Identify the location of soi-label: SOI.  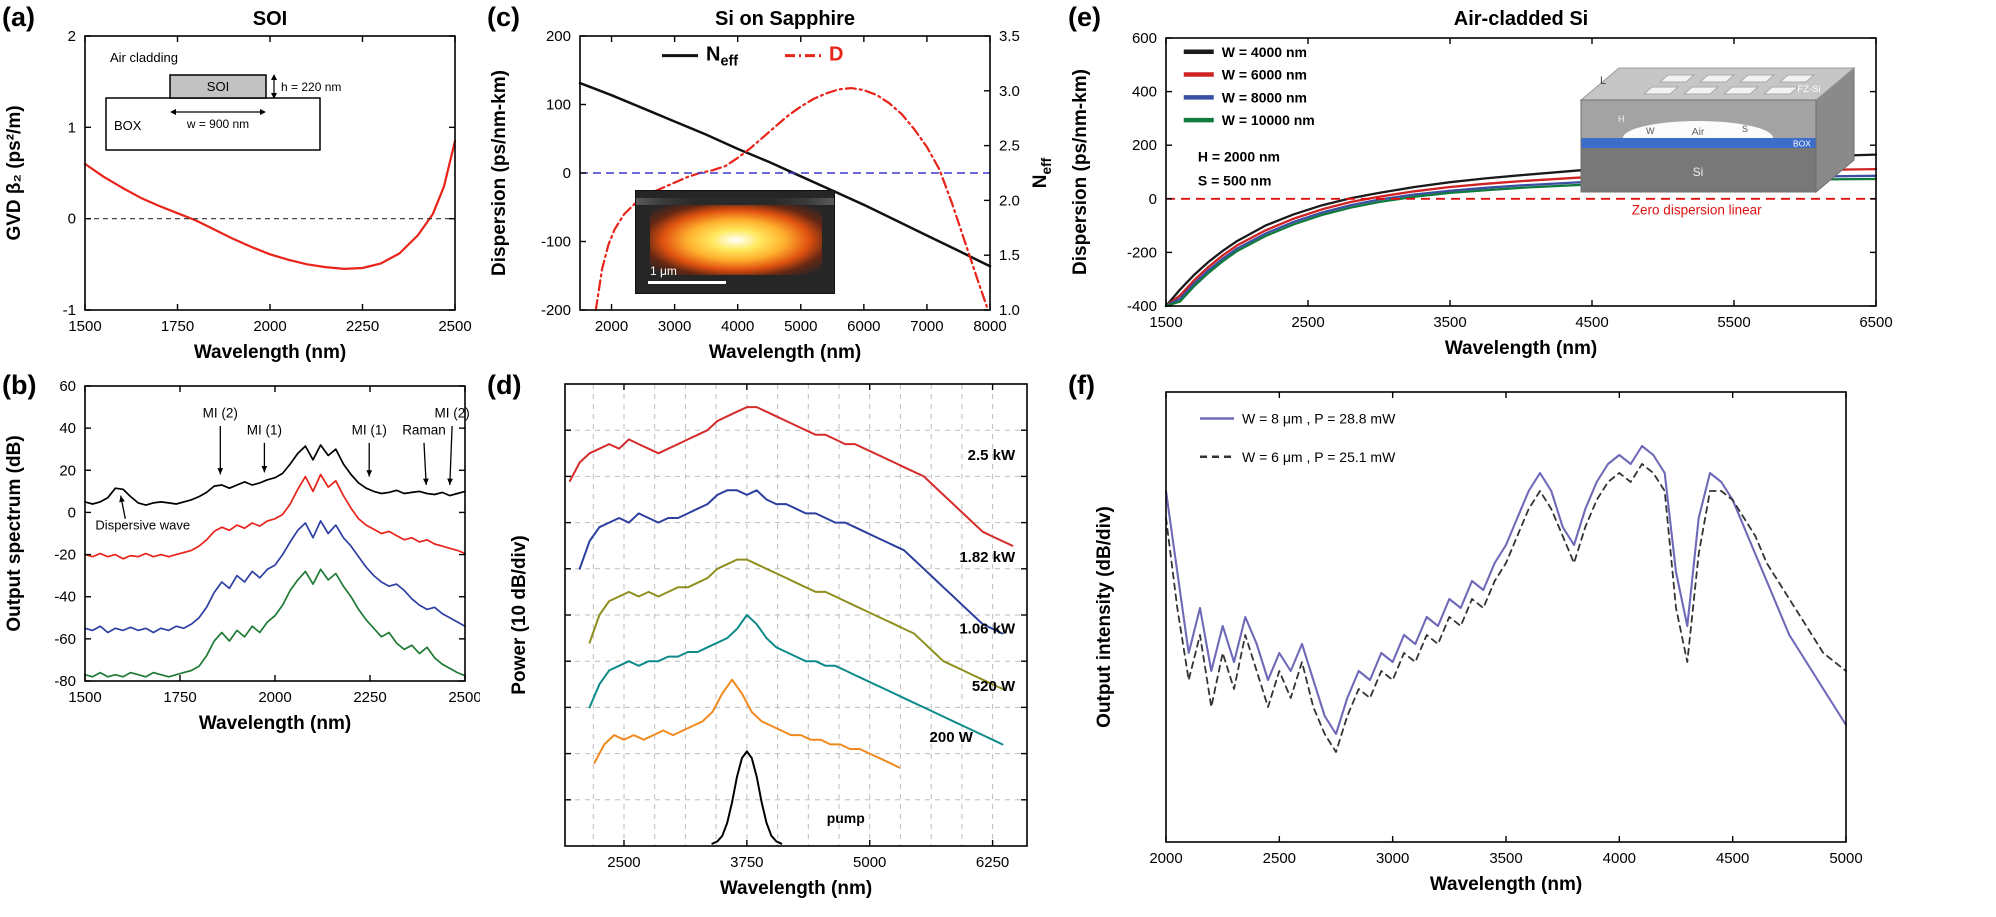
(218, 86).